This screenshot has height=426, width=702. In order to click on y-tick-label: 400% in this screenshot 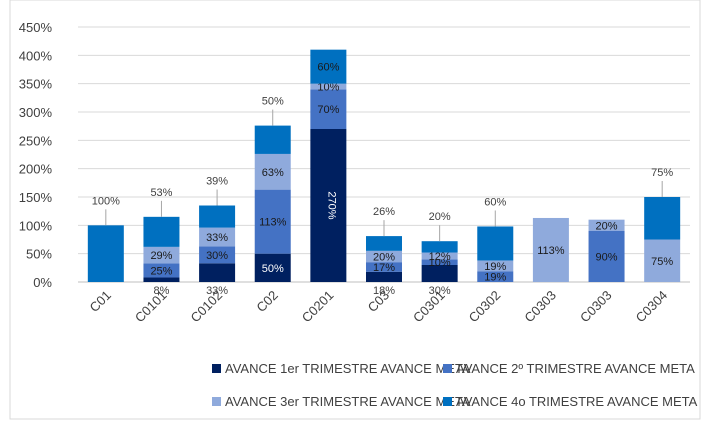, I will do `click(36, 55)`.